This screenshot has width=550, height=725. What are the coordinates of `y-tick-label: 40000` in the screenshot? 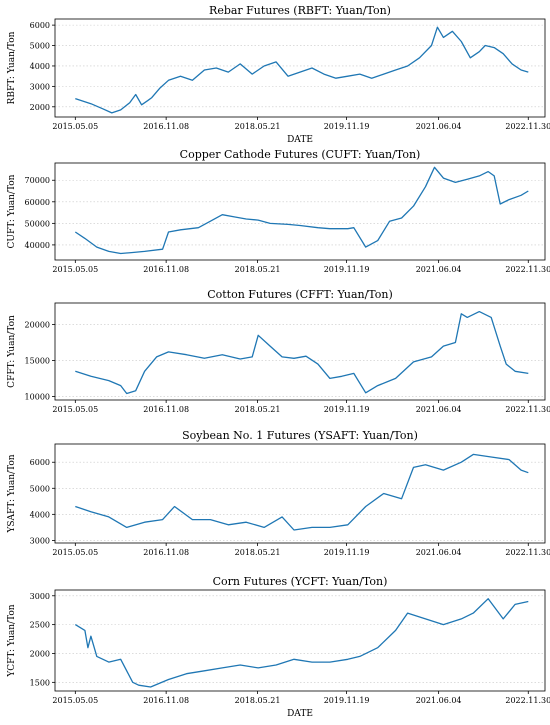 It's located at (37, 245).